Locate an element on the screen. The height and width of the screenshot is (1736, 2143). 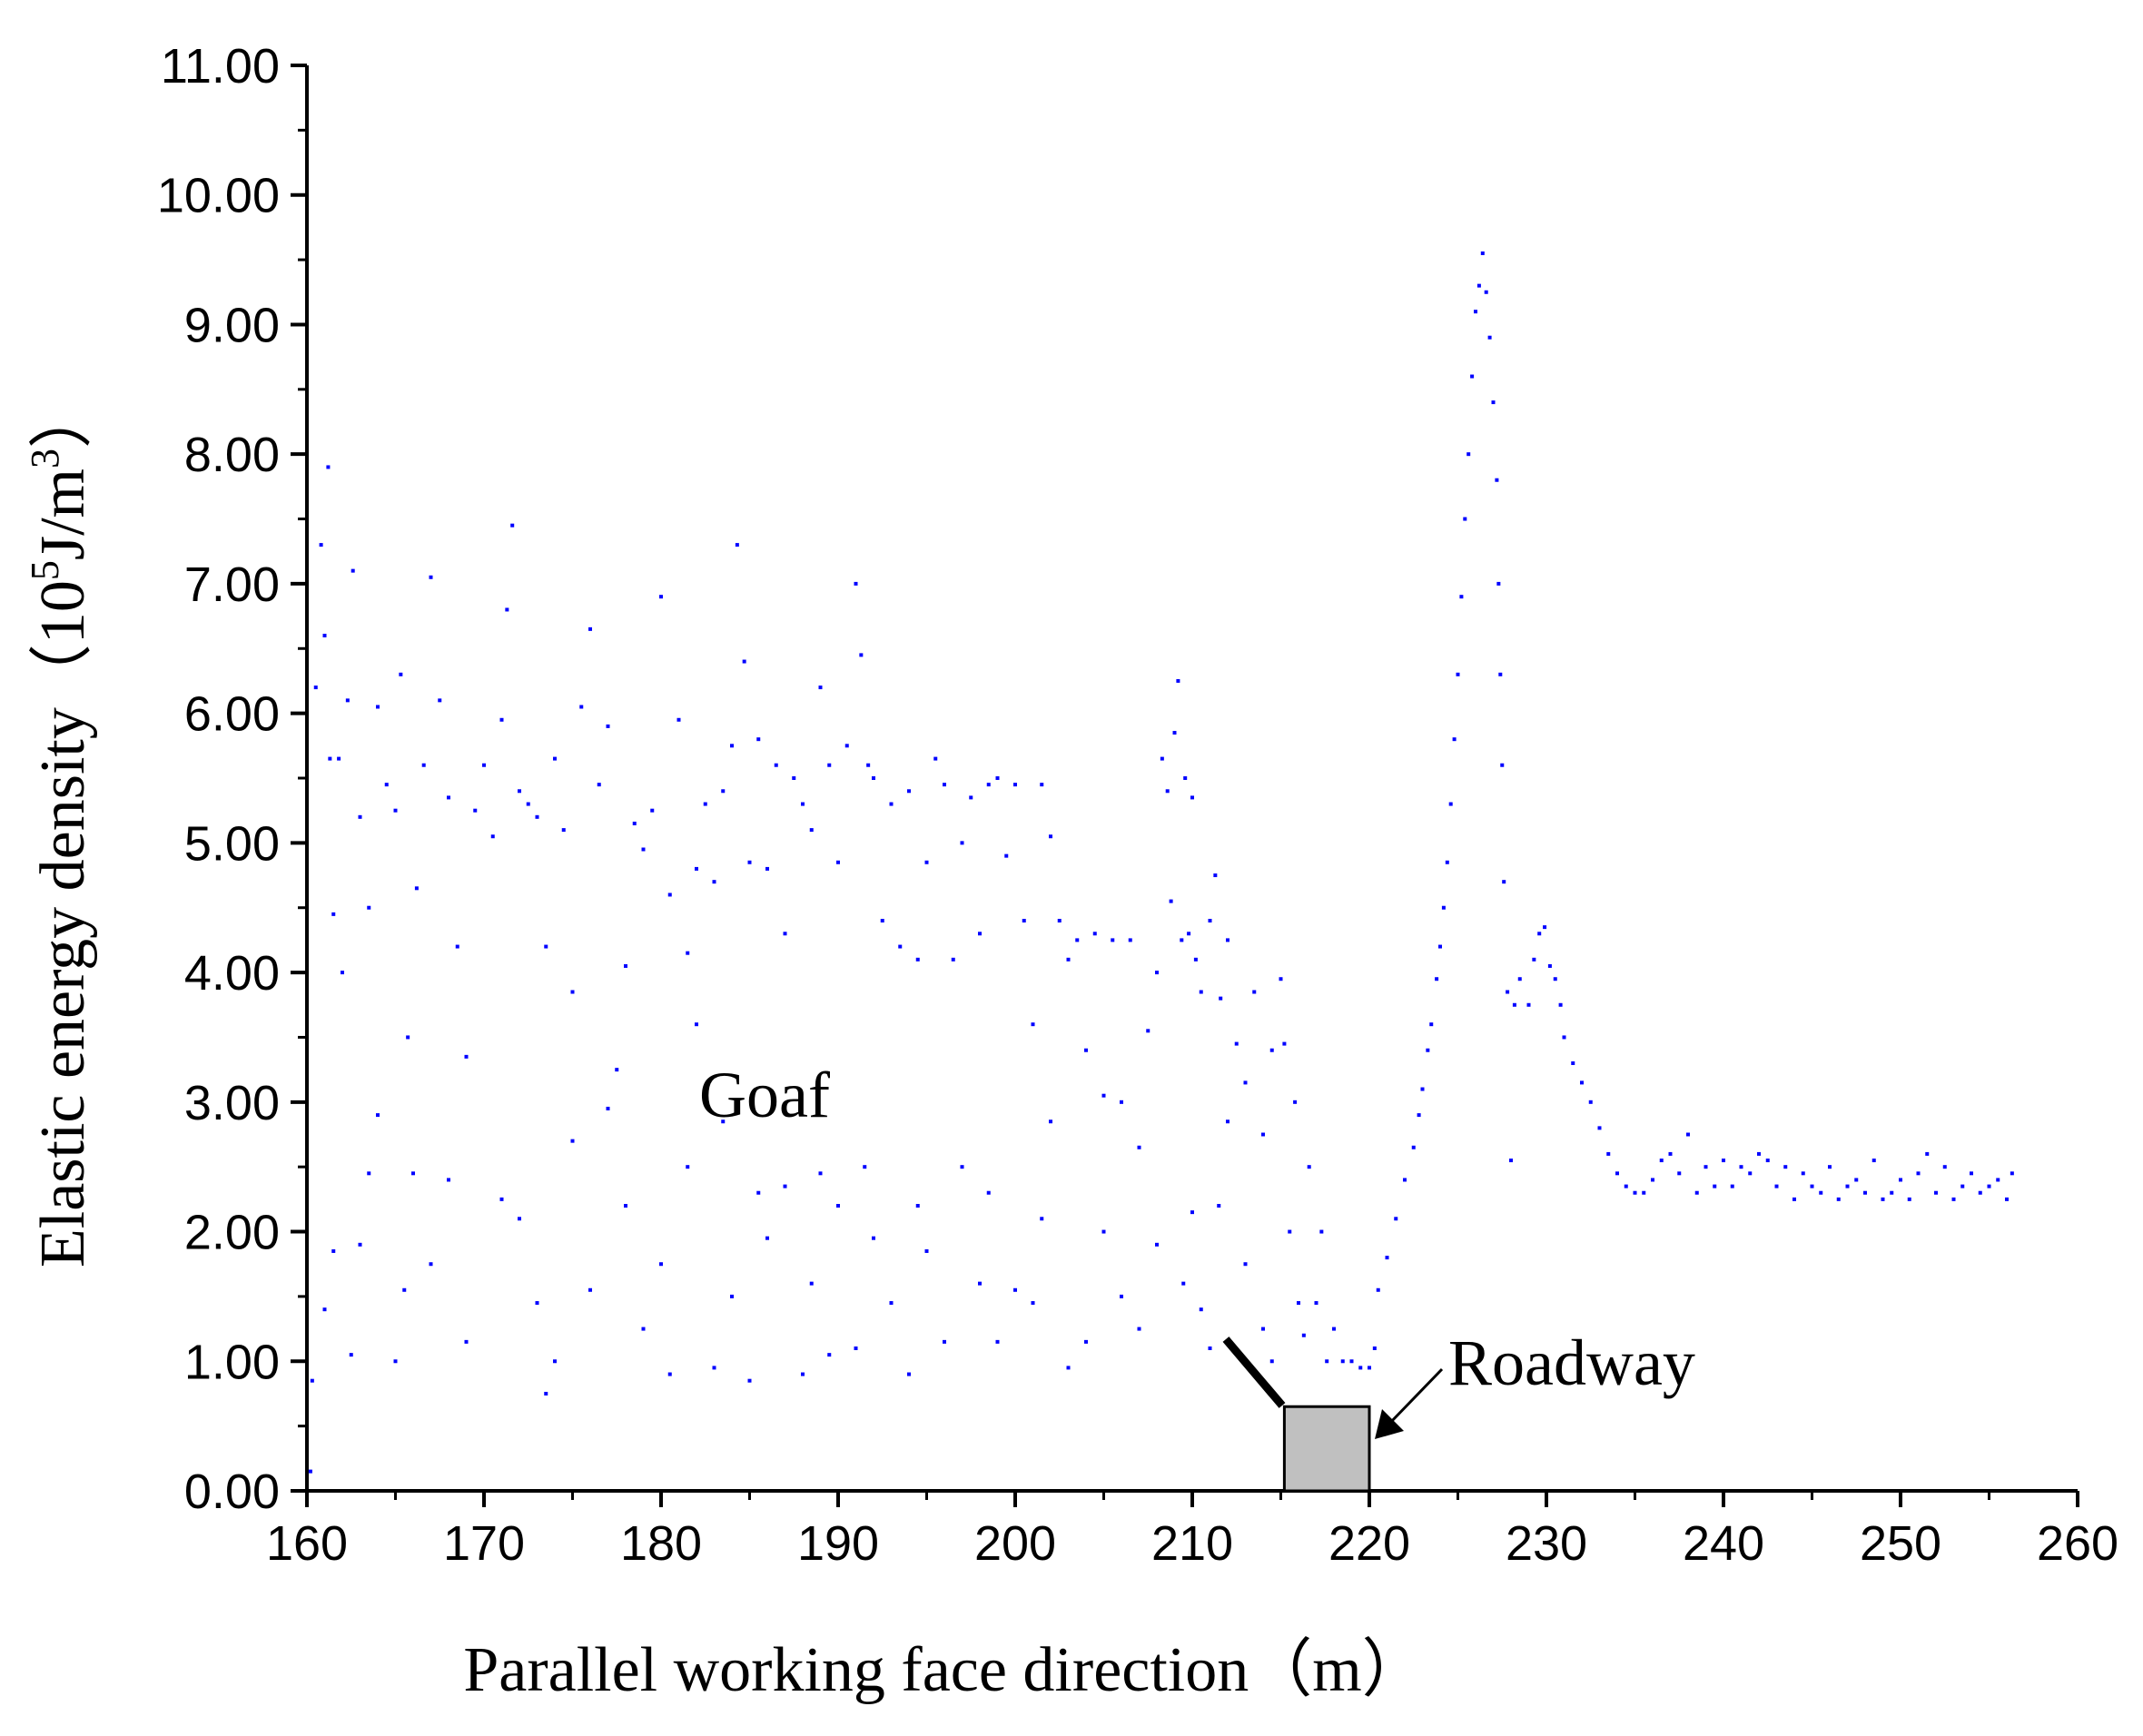
x-tick-label: 240 is located at coordinates (1723, 1543).